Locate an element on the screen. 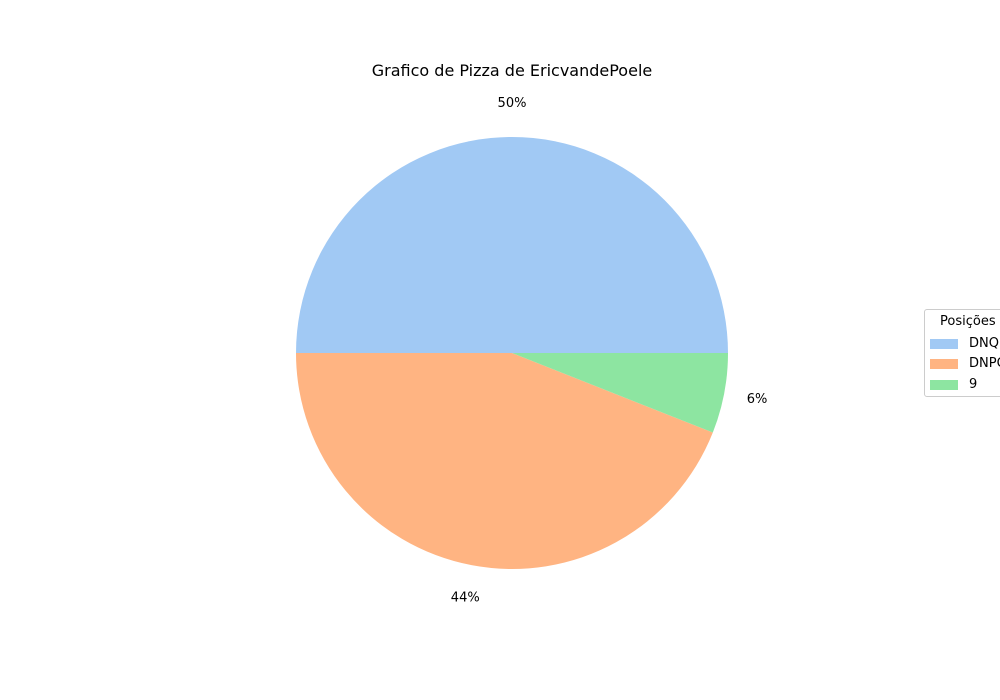  pie-slice-dnq is located at coordinates (512, 245).